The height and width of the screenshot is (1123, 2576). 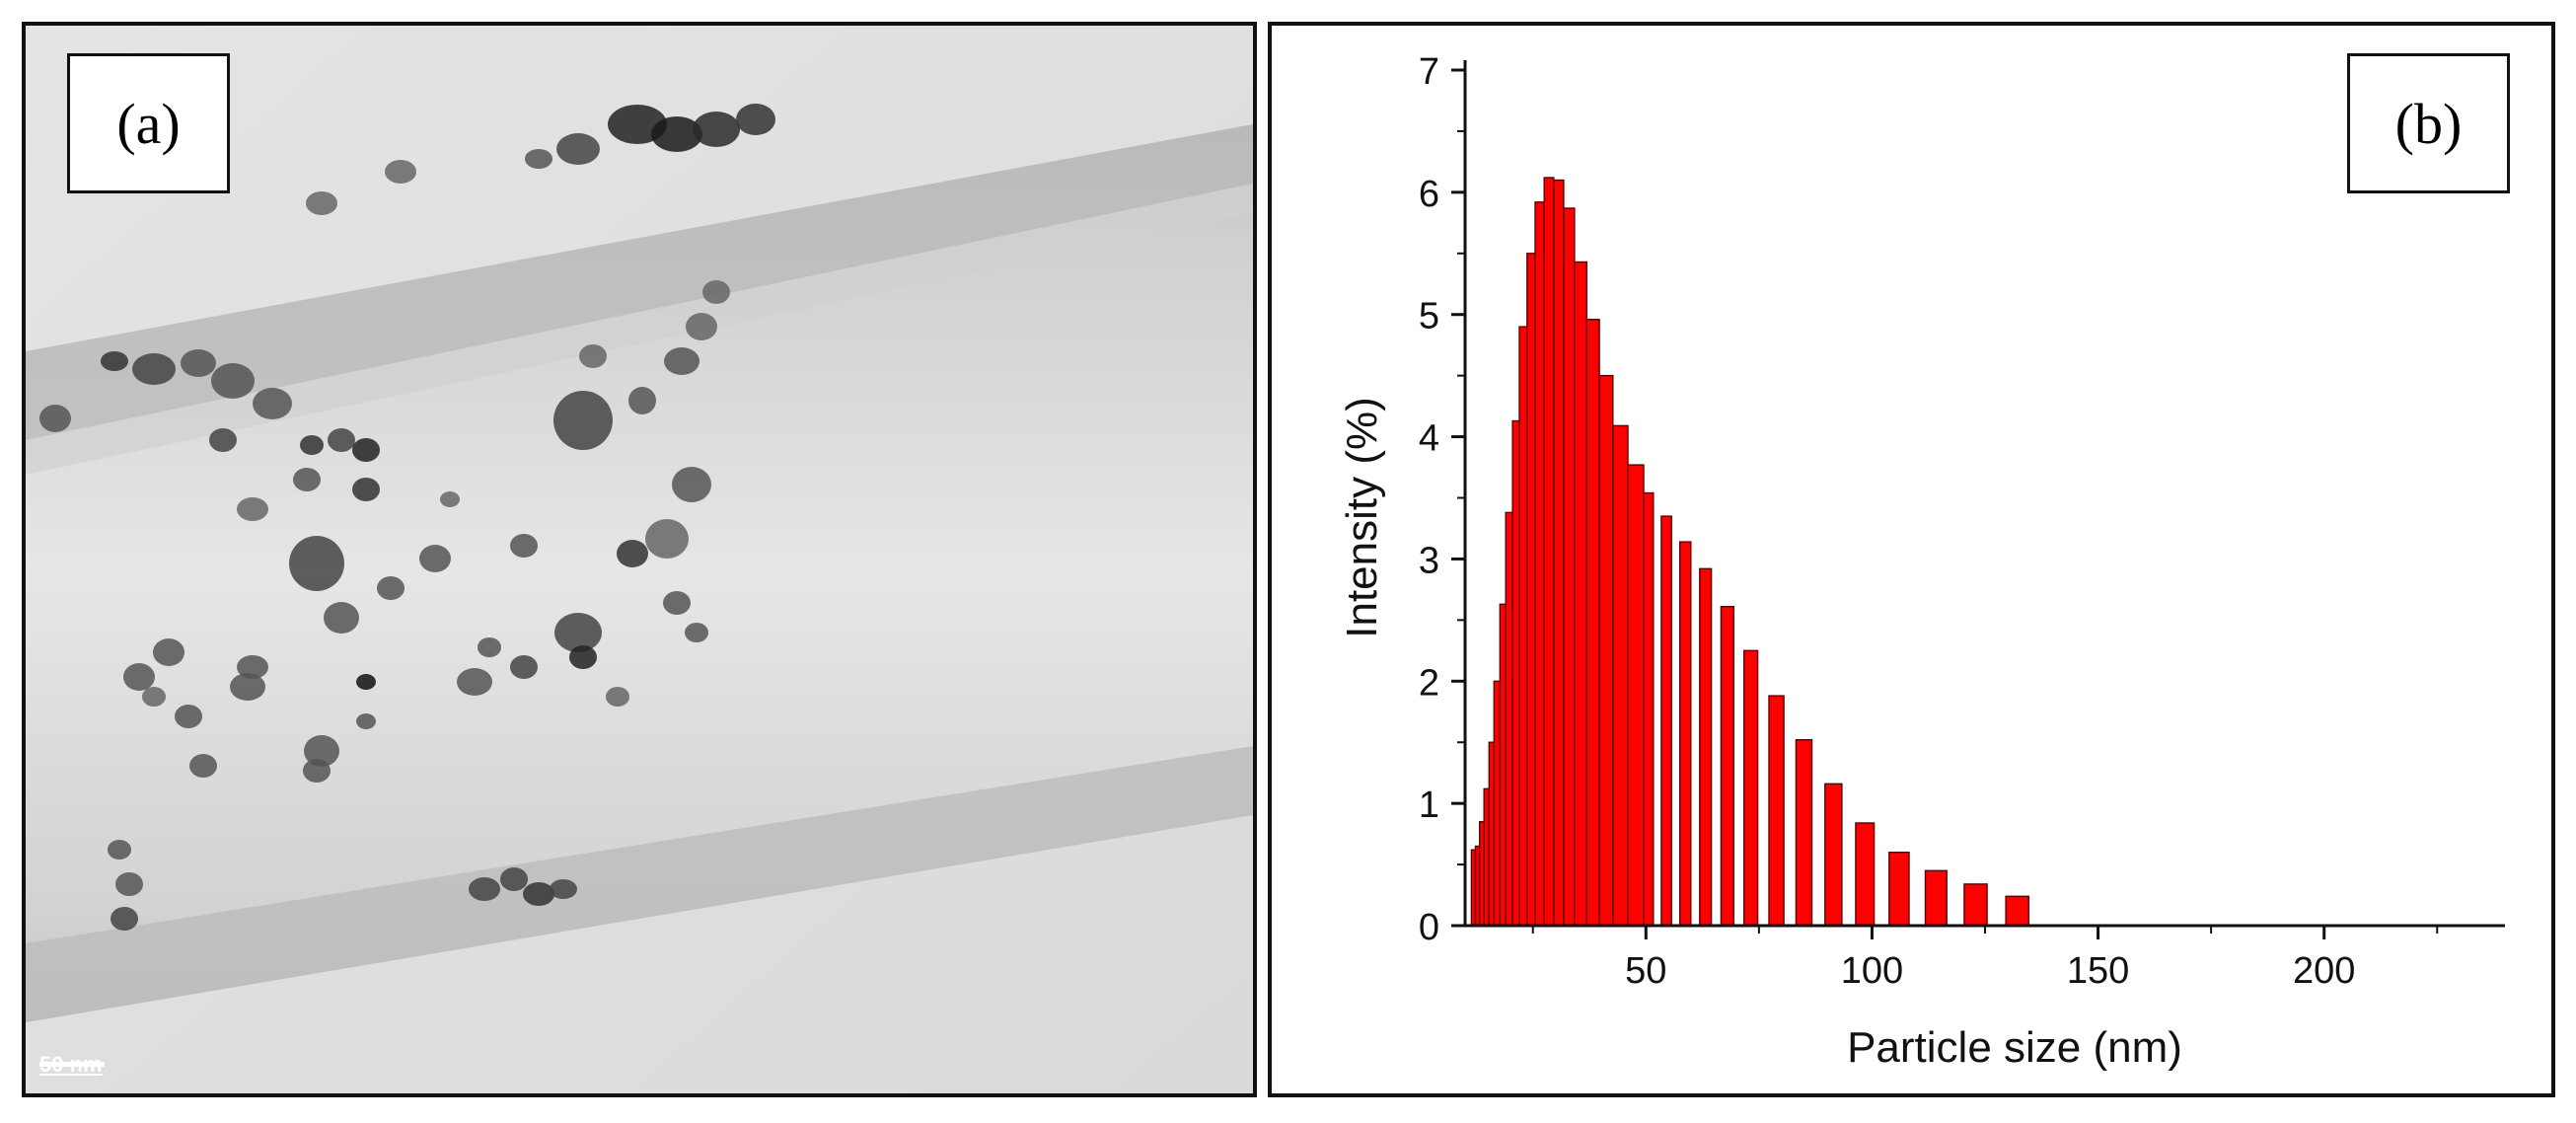 I want to click on y-tick-label: 4, so click(x=1429, y=439).